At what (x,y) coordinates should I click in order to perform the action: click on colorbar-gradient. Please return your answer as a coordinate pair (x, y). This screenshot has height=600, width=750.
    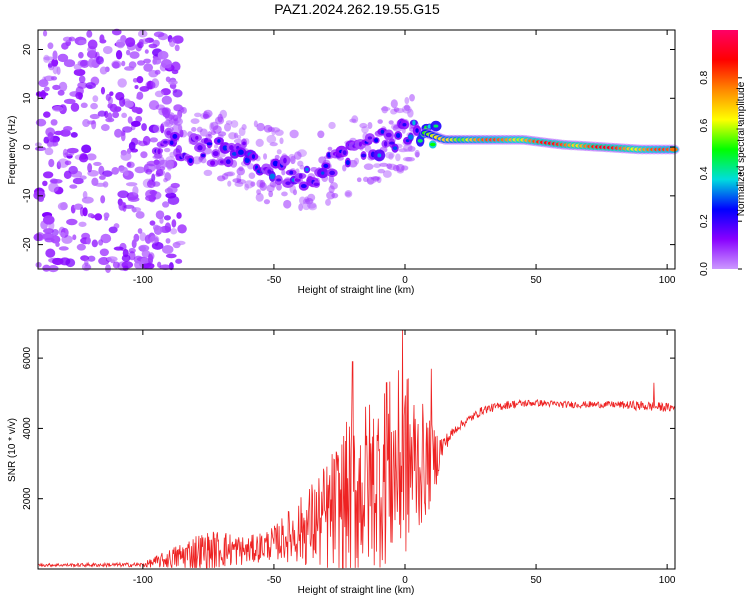
    Looking at the image, I should click on (725, 149).